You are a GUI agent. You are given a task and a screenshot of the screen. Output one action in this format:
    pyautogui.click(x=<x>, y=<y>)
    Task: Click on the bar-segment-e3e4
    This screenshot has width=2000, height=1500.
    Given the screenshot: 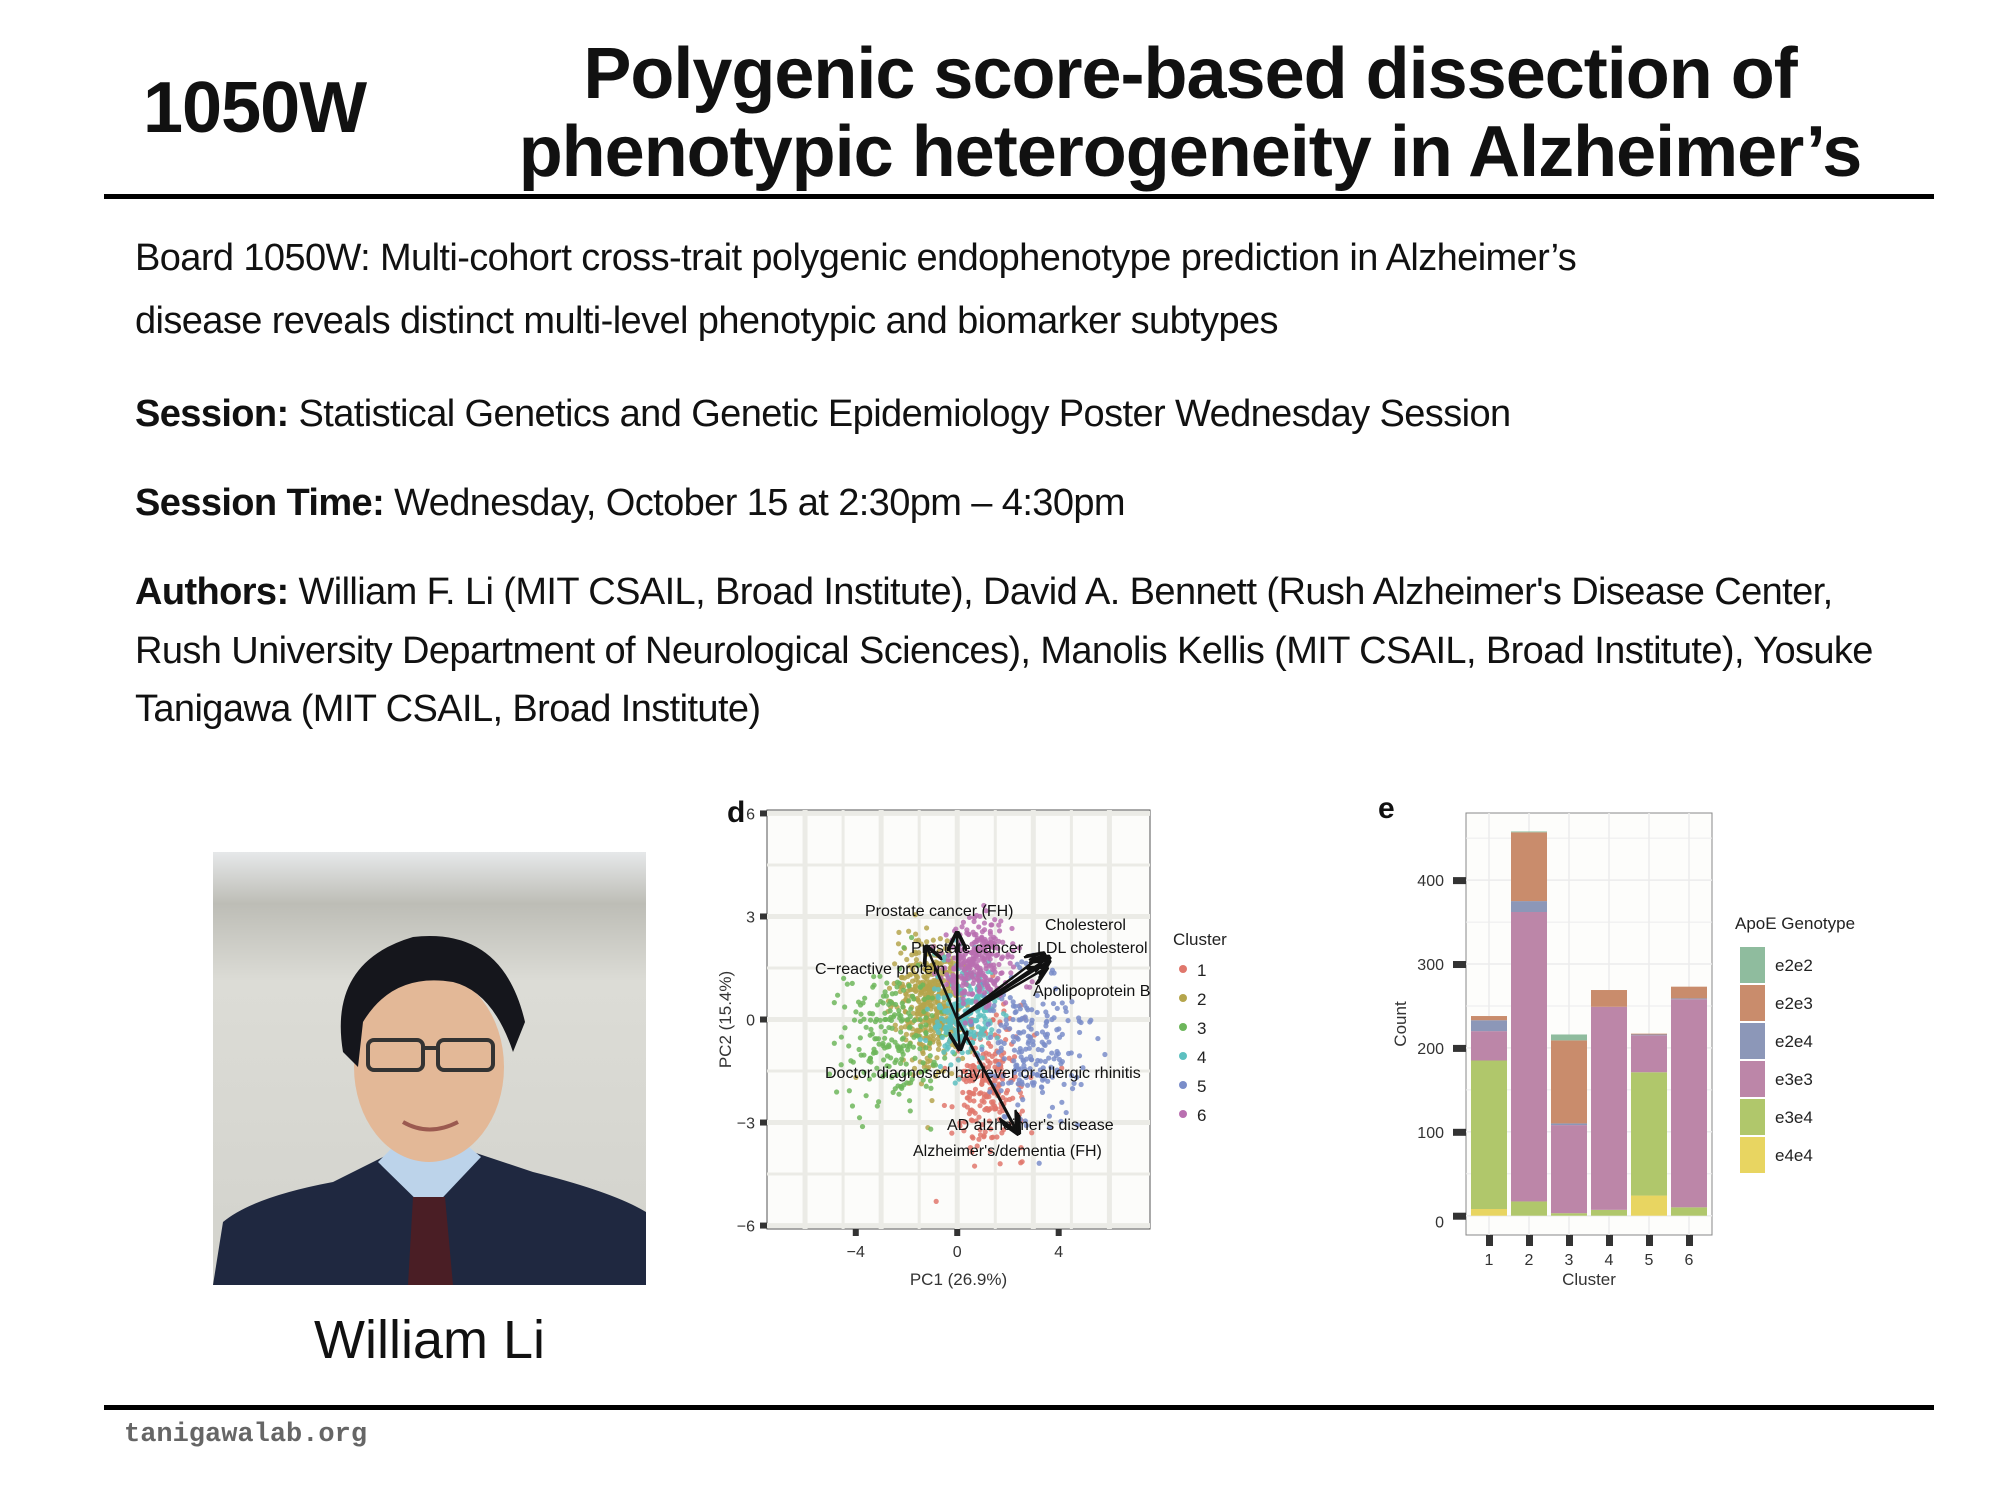 What is the action you would take?
    pyautogui.click(x=1689, y=1211)
    